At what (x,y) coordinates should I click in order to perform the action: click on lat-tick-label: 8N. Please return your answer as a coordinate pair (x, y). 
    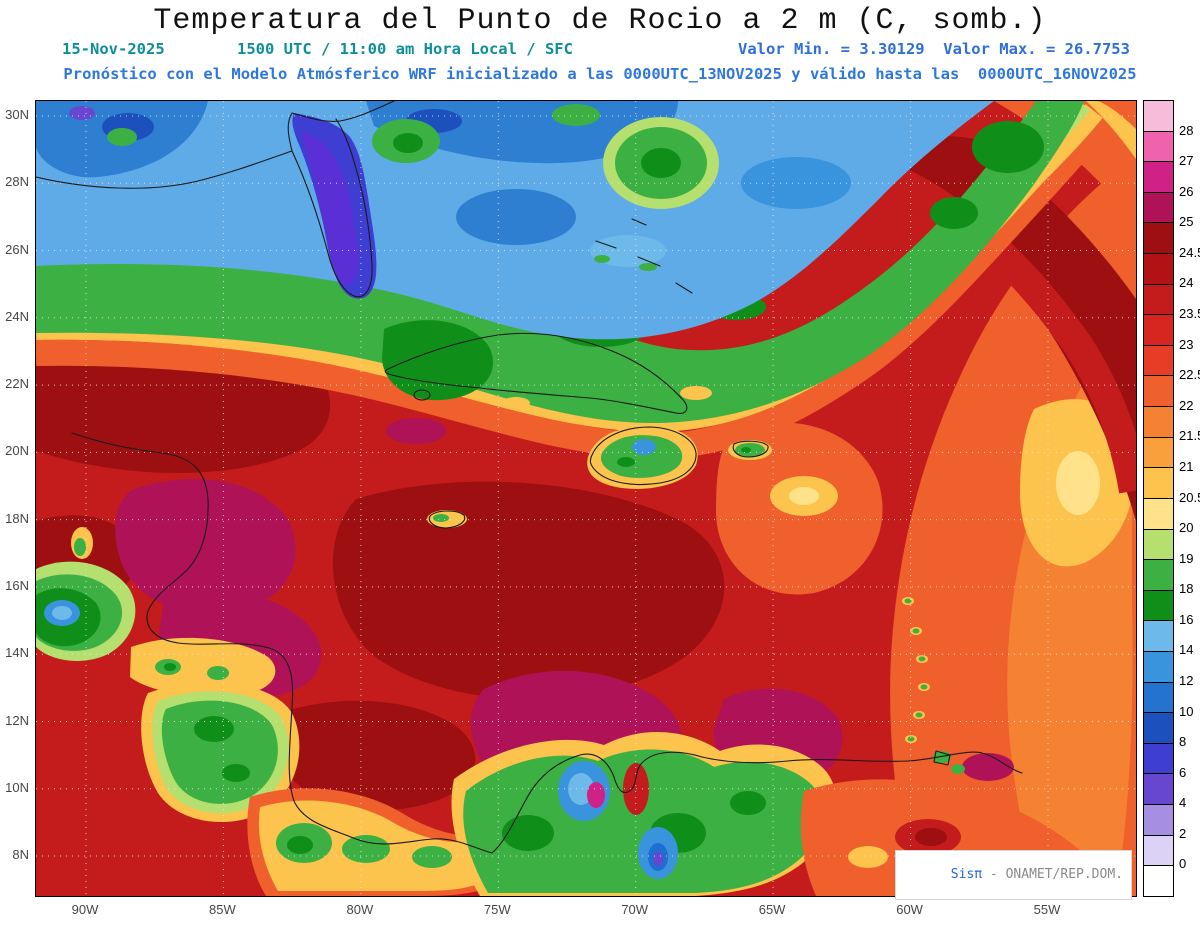
    Looking at the image, I should click on (20, 854).